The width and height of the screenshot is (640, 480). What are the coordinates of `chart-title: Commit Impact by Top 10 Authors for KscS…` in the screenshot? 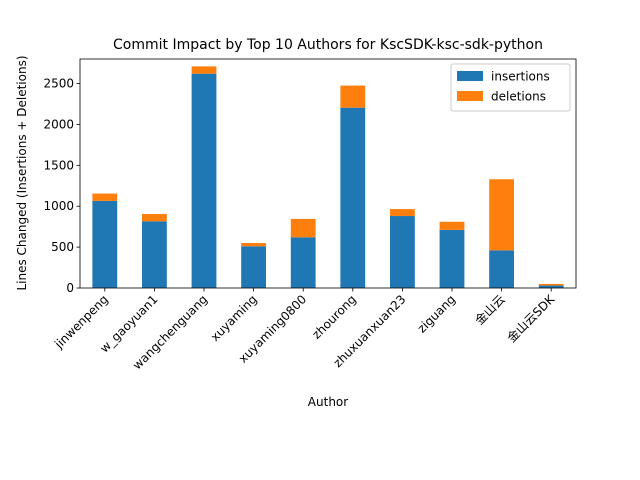 It's located at (328, 45).